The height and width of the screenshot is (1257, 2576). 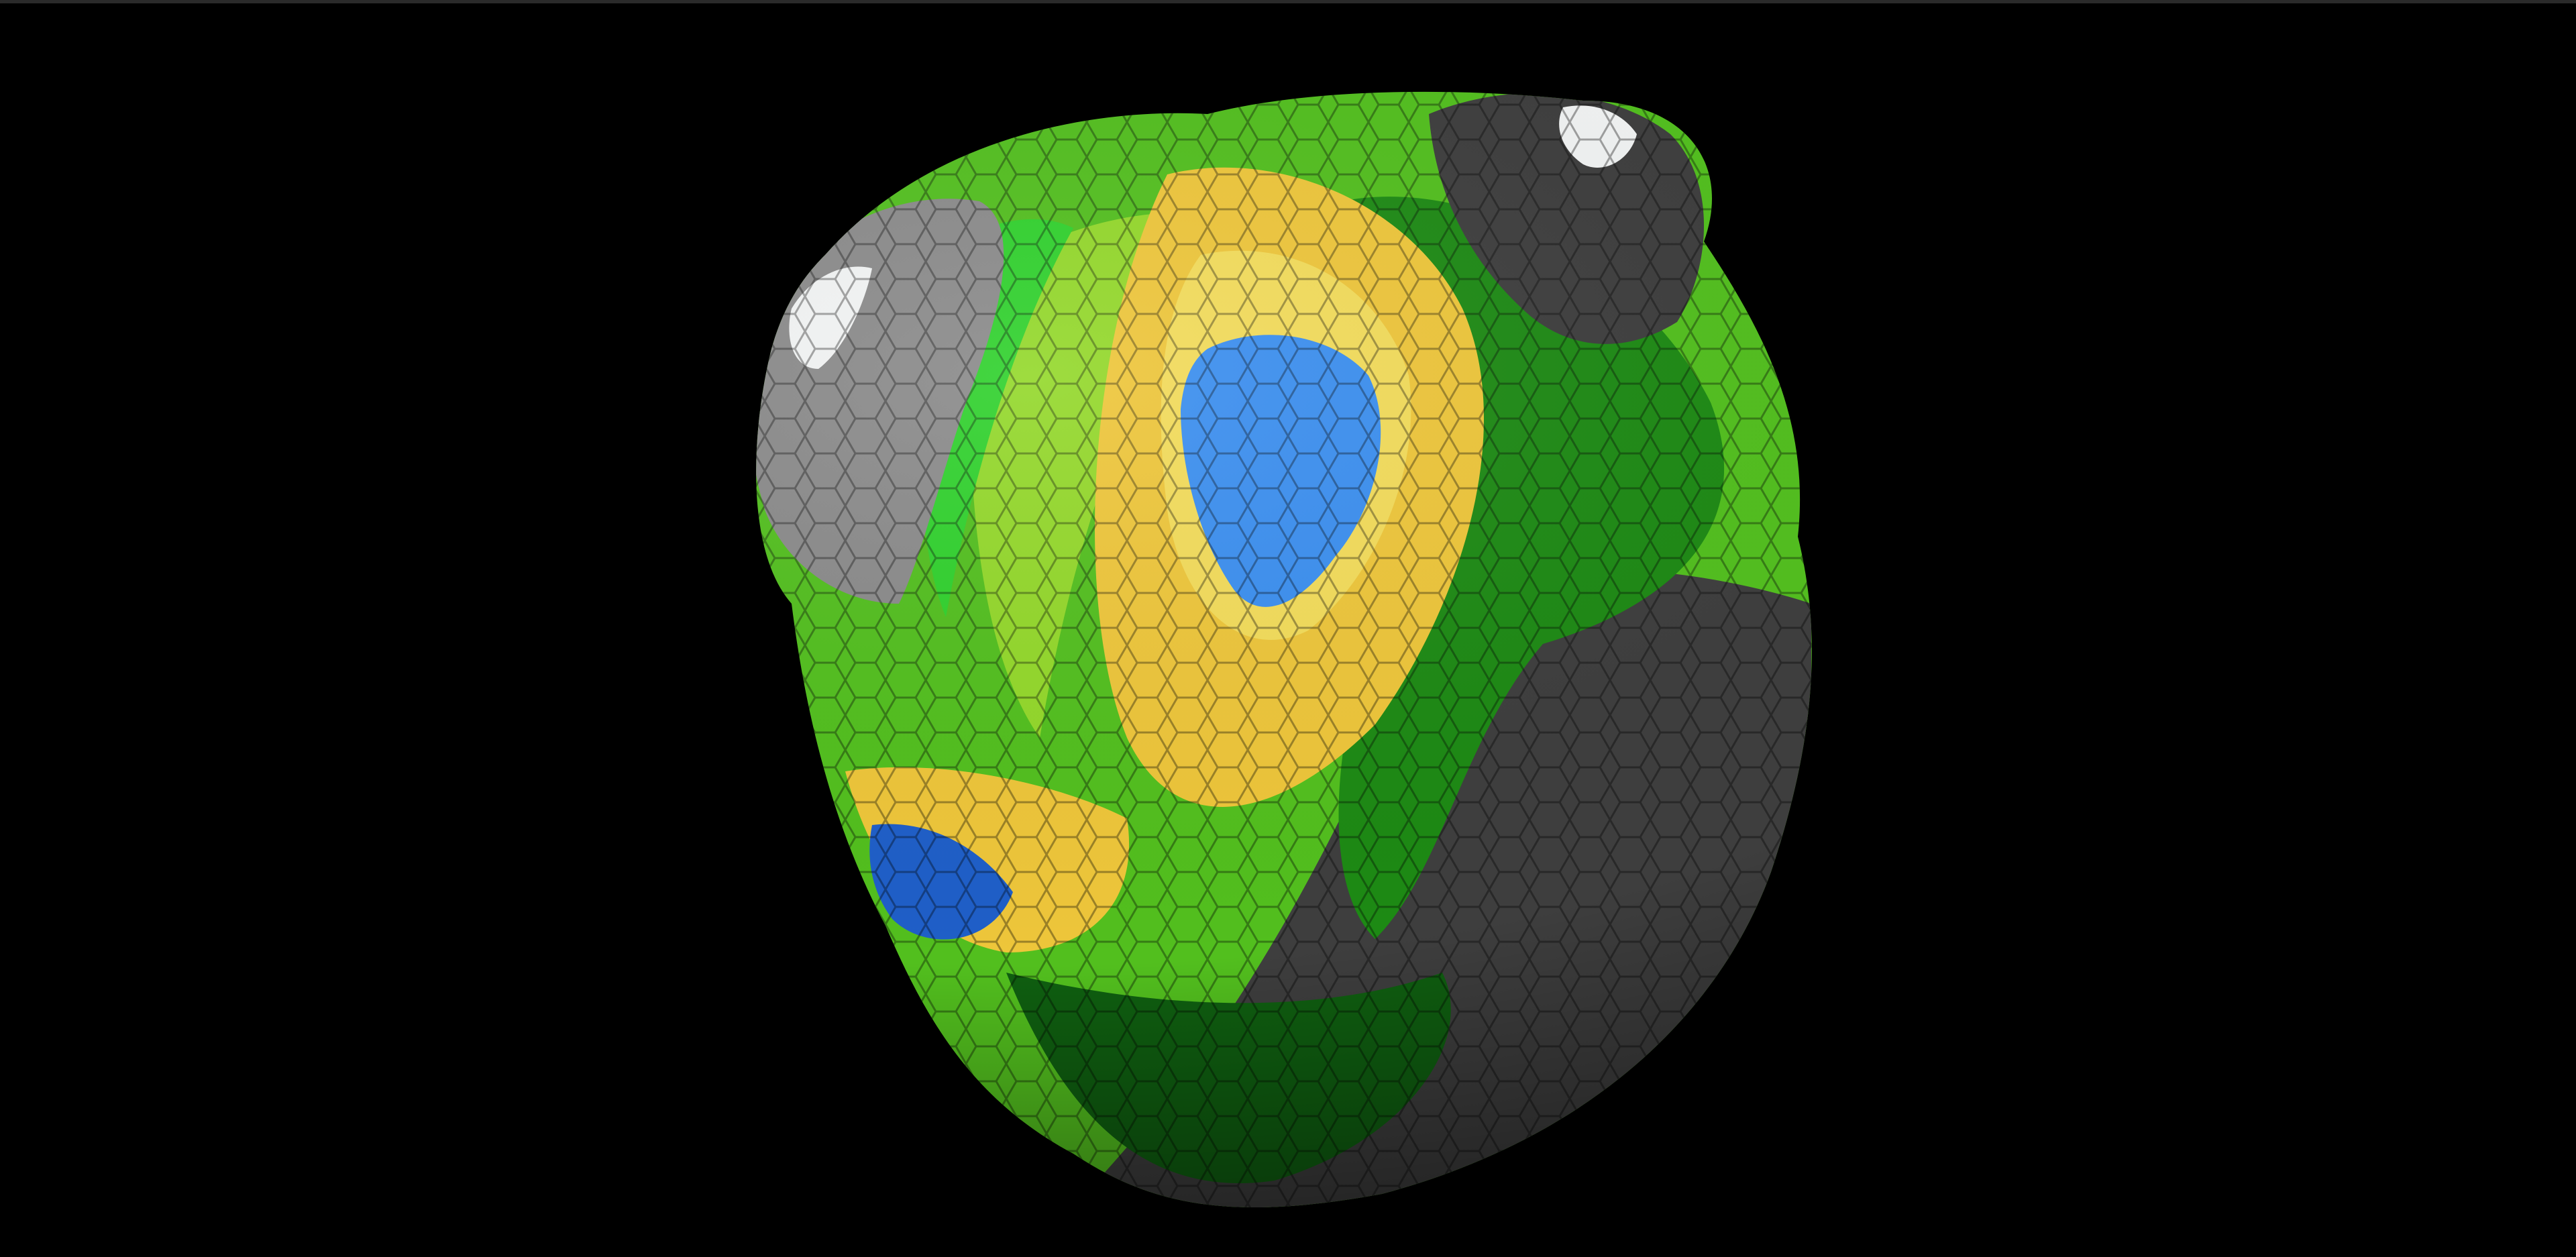 What do you see at coordinates (1288, 2) in the screenshot?
I see `window-top-border` at bounding box center [1288, 2].